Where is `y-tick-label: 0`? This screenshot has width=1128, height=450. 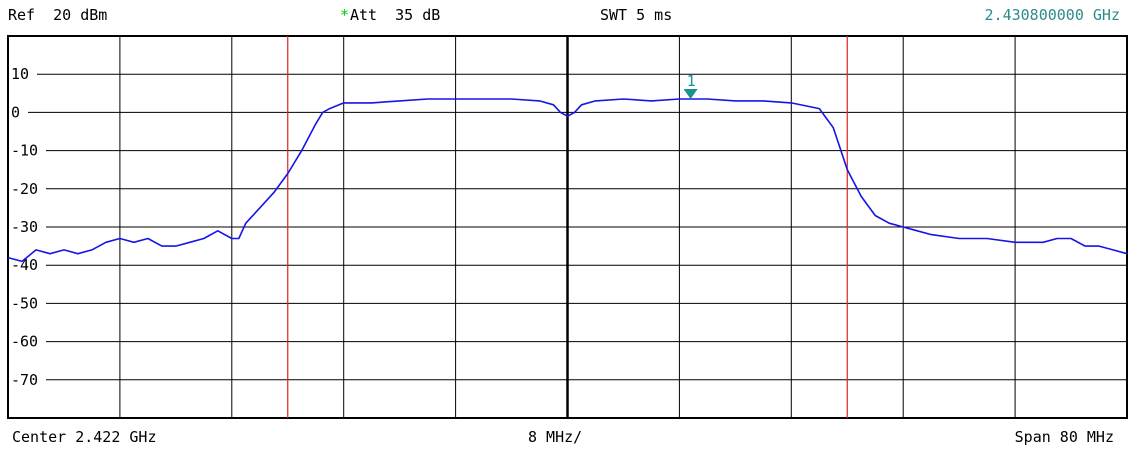 y-tick-label: 0 is located at coordinates (15, 112).